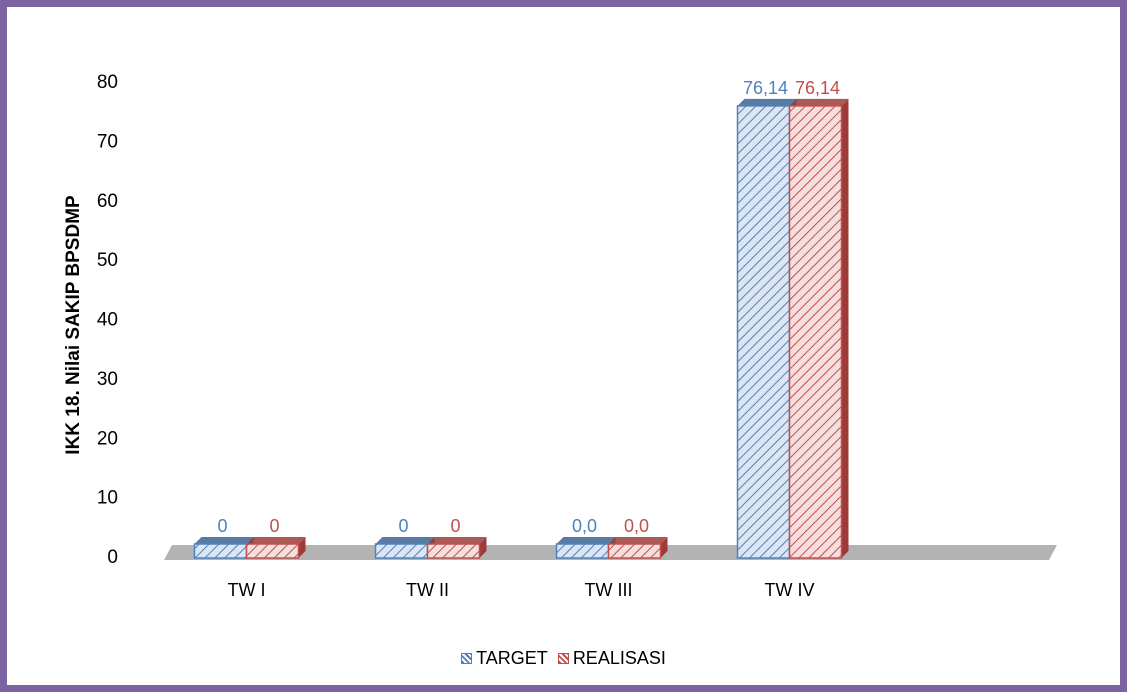 The image size is (1127, 692). What do you see at coordinates (521, 590) in the screenshot?
I see `x-axis: TW I TW II TW III TW IV` at bounding box center [521, 590].